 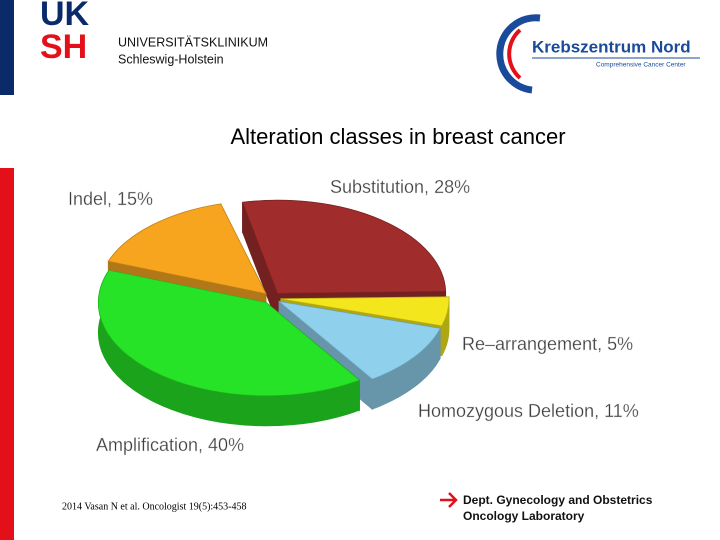 I want to click on institution-region: Schleswig-Holstein, so click(x=171, y=59).